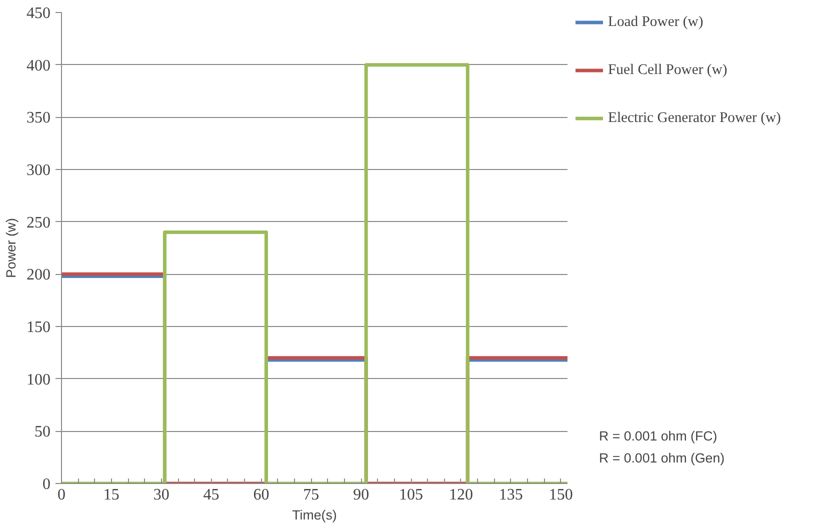 The height and width of the screenshot is (529, 815). I want to click on y-axis-title: Power (w), so click(11, 248).